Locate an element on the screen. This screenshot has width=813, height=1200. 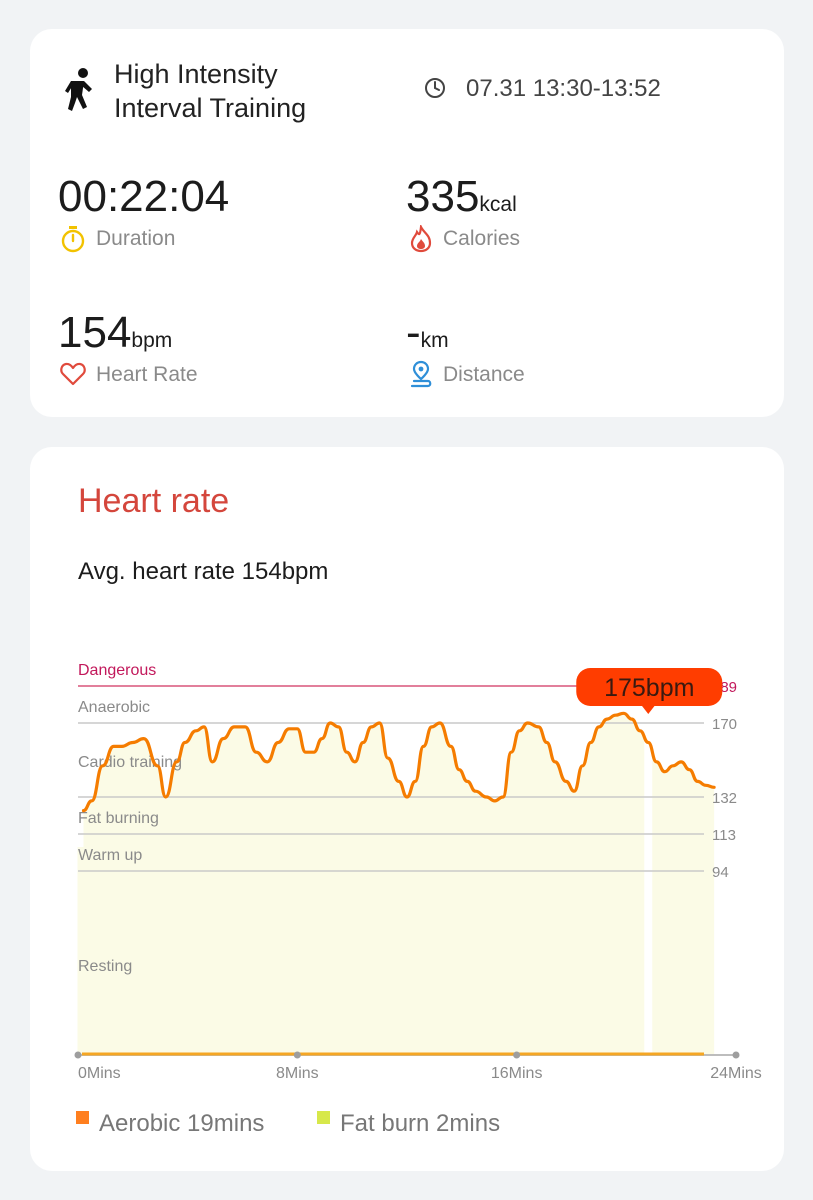
distance-unit: km is located at coordinates (434, 340).